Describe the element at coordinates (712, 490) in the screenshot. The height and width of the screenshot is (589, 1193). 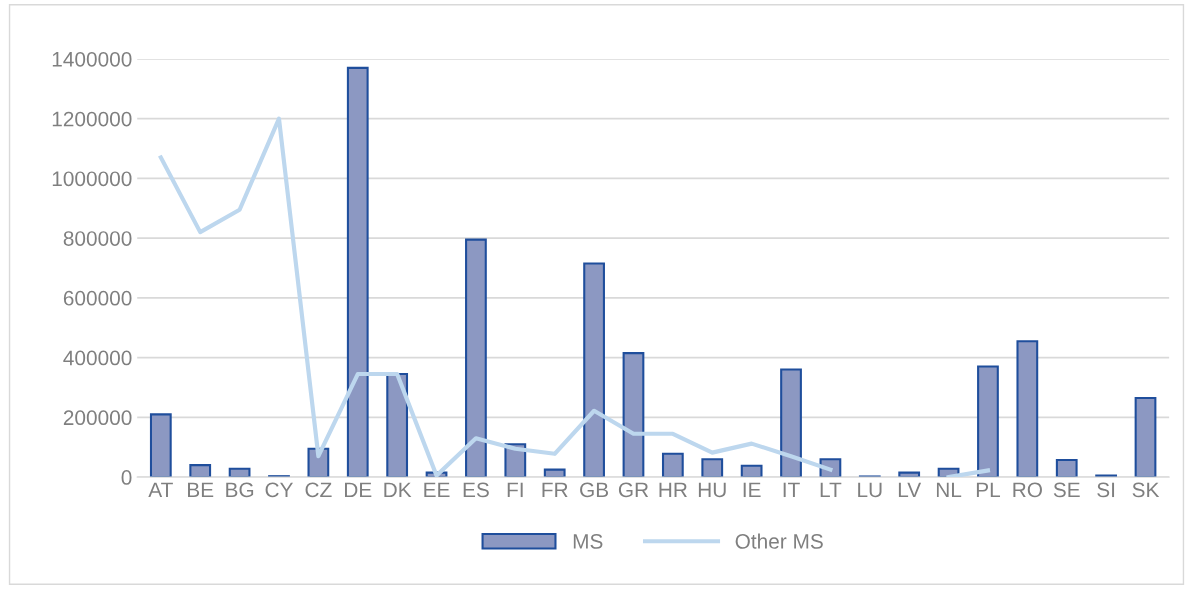
I see `x-tick-label: HU` at that location.